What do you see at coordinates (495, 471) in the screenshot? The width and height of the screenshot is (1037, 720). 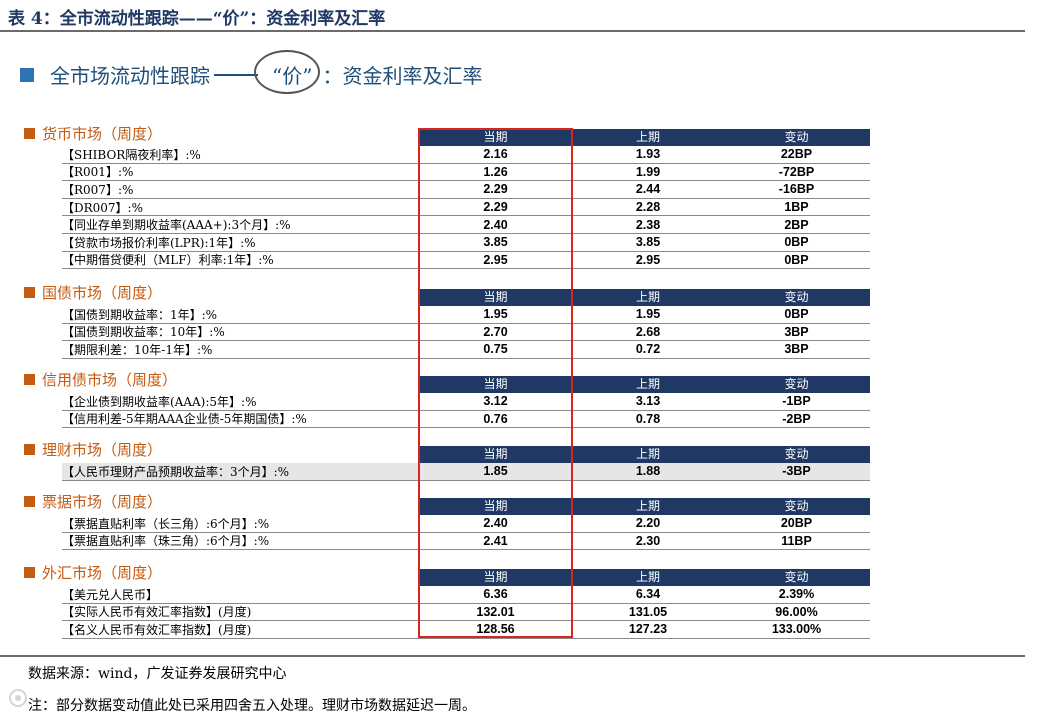 I see `row-current: 1.85` at bounding box center [495, 471].